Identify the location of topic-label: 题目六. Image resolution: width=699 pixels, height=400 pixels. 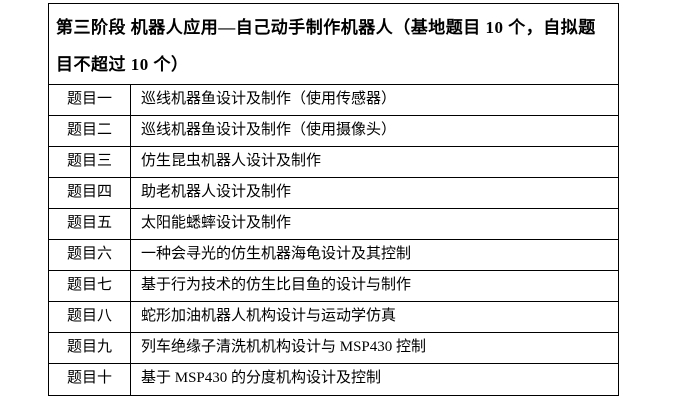
(90, 255).